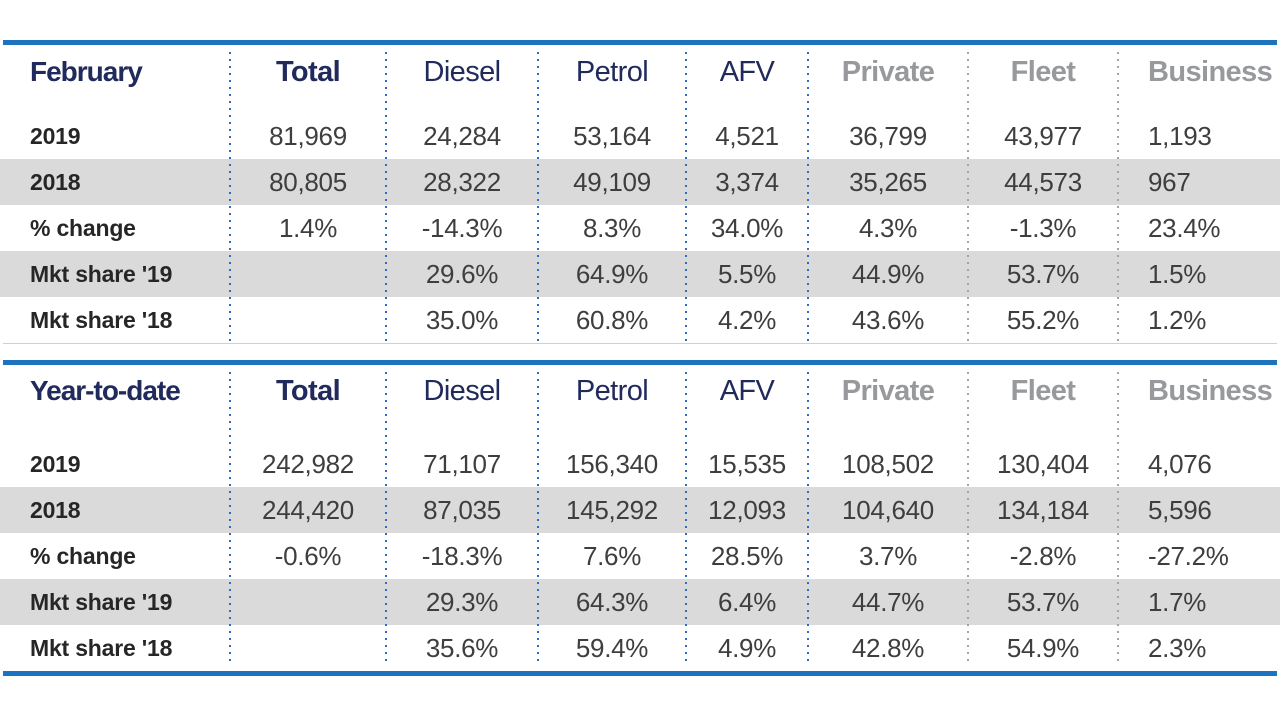 The width and height of the screenshot is (1280, 720). I want to click on cell-value: 130,404, so click(1043, 463).